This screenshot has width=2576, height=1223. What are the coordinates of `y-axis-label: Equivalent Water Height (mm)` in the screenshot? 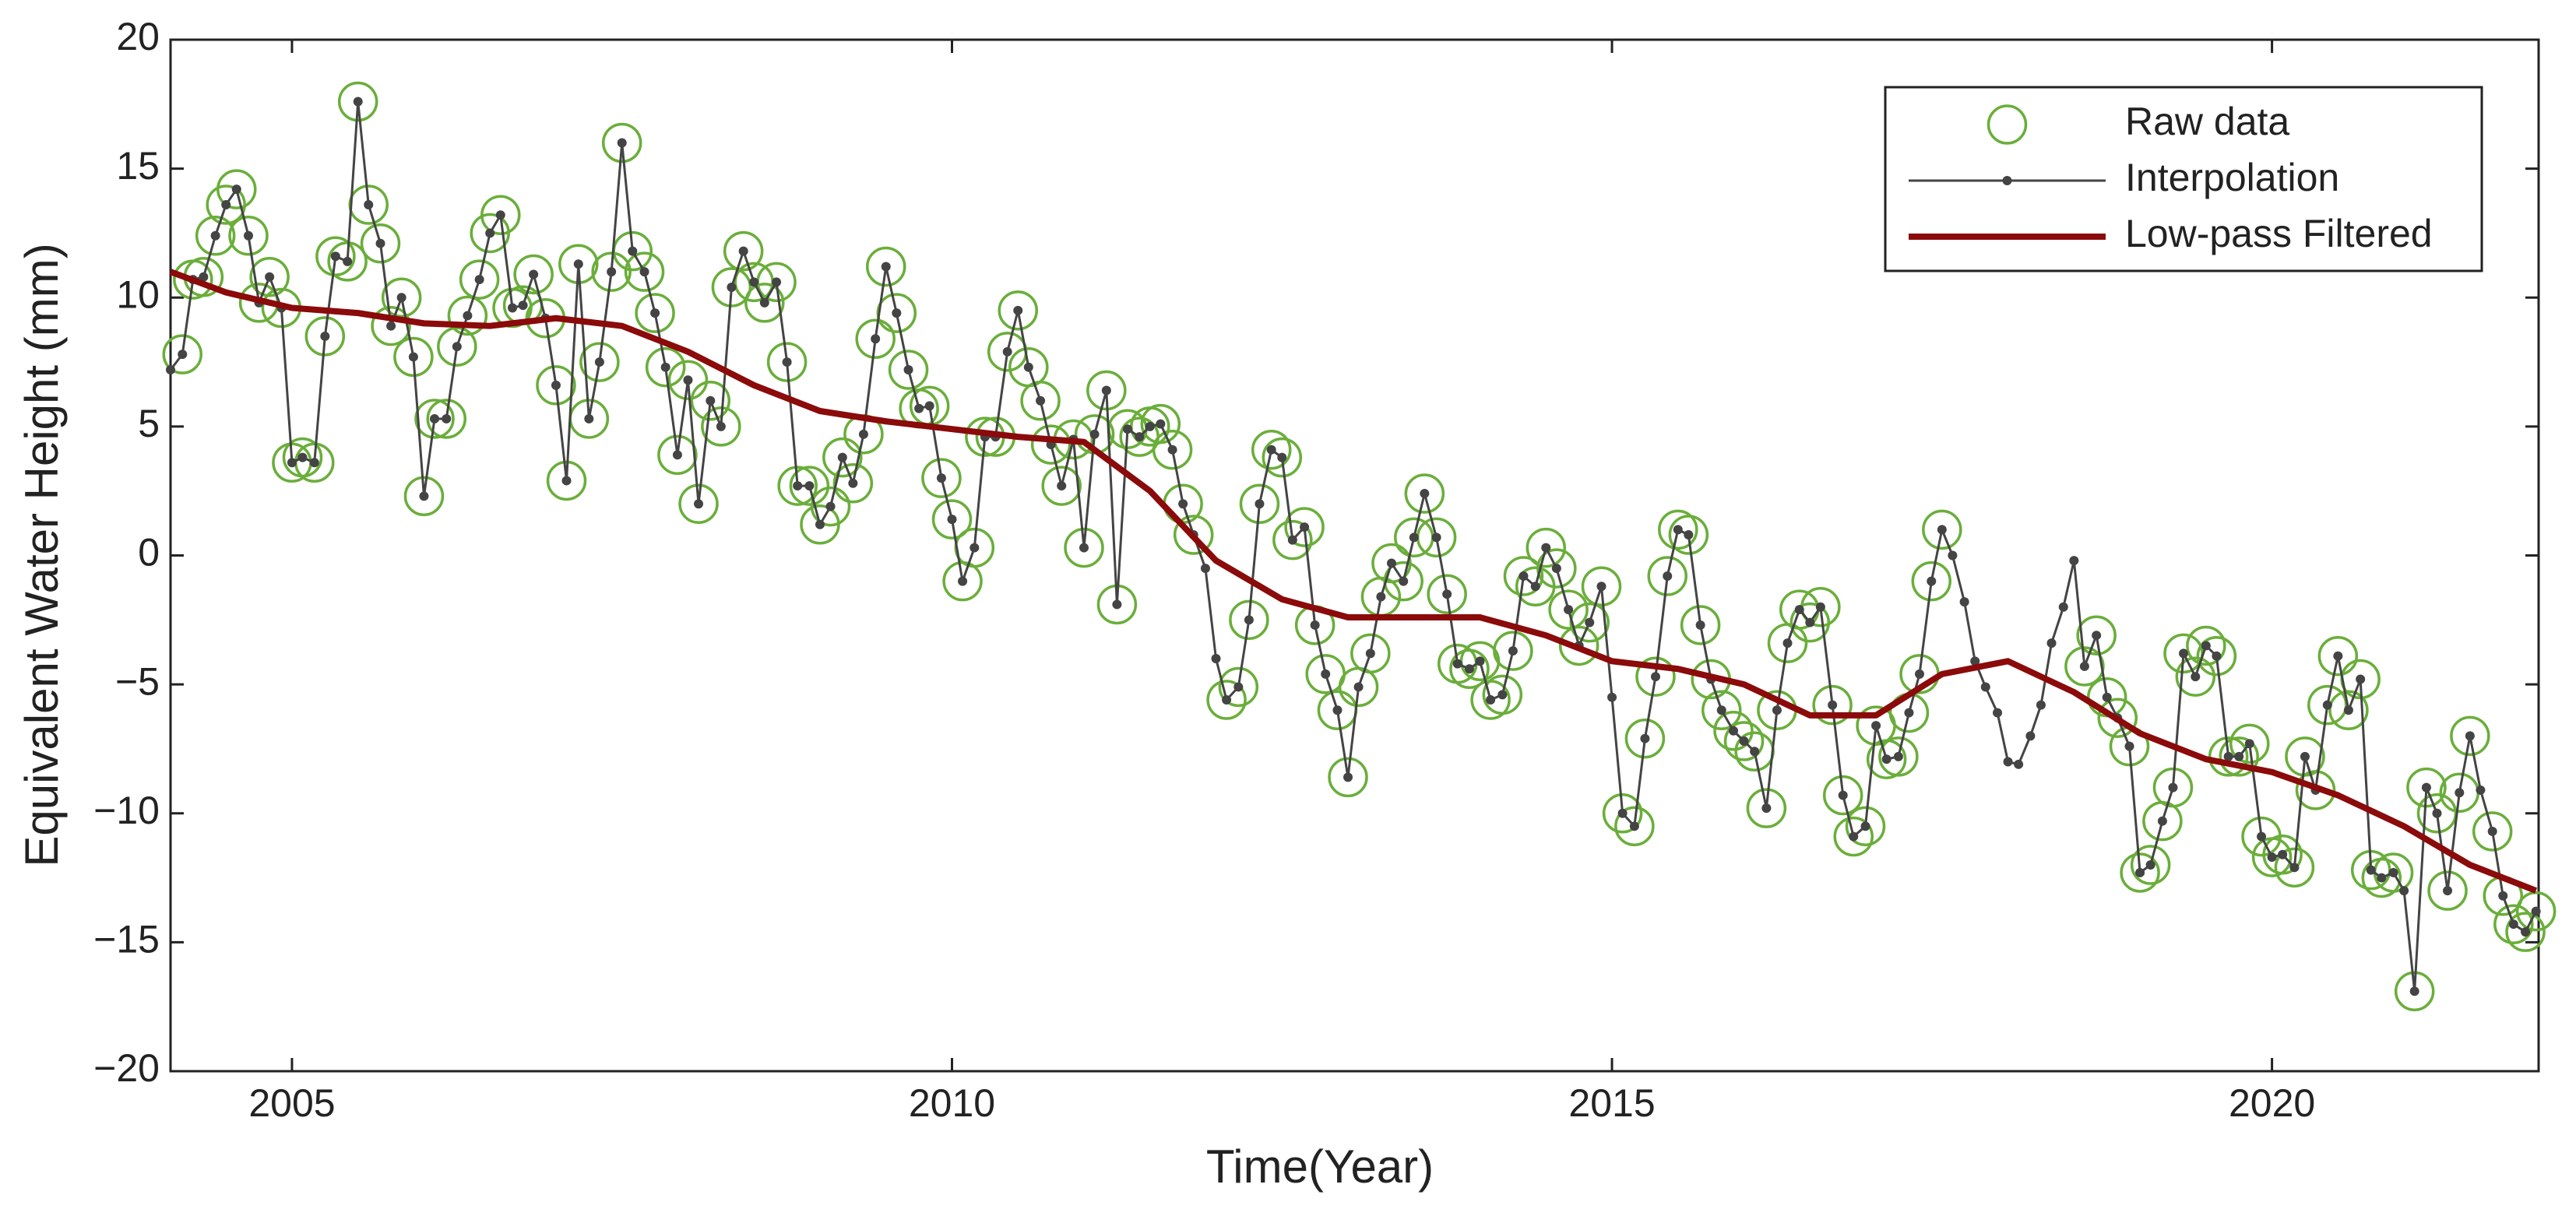 It's located at (42, 555).